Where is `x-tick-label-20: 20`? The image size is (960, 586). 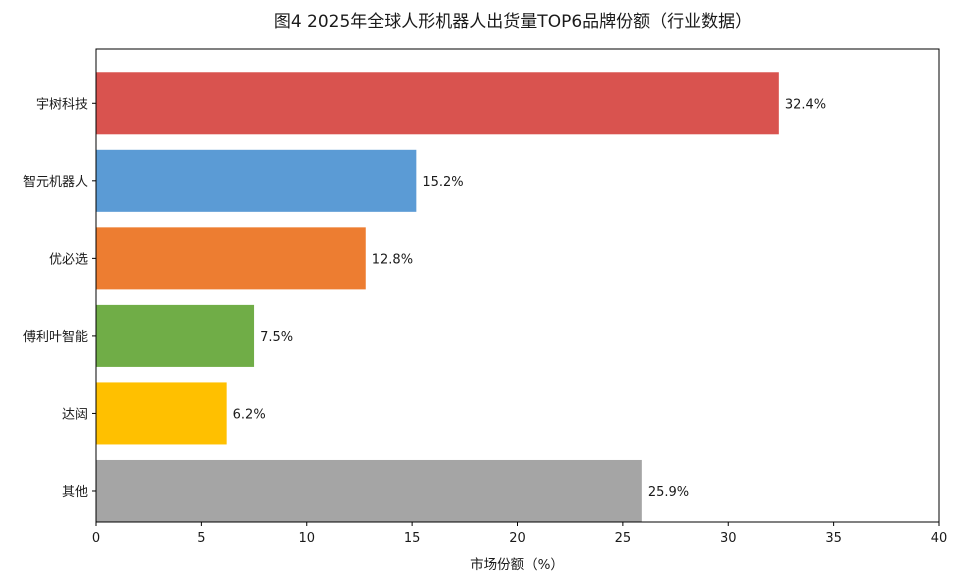 x-tick-label-20: 20 is located at coordinates (517, 538).